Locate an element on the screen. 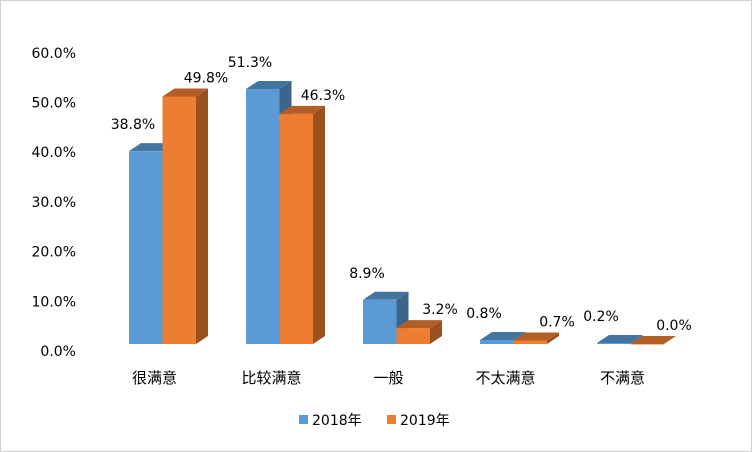 This screenshot has height=452, width=752. y-tick-label: 0.0% is located at coordinates (58, 352).